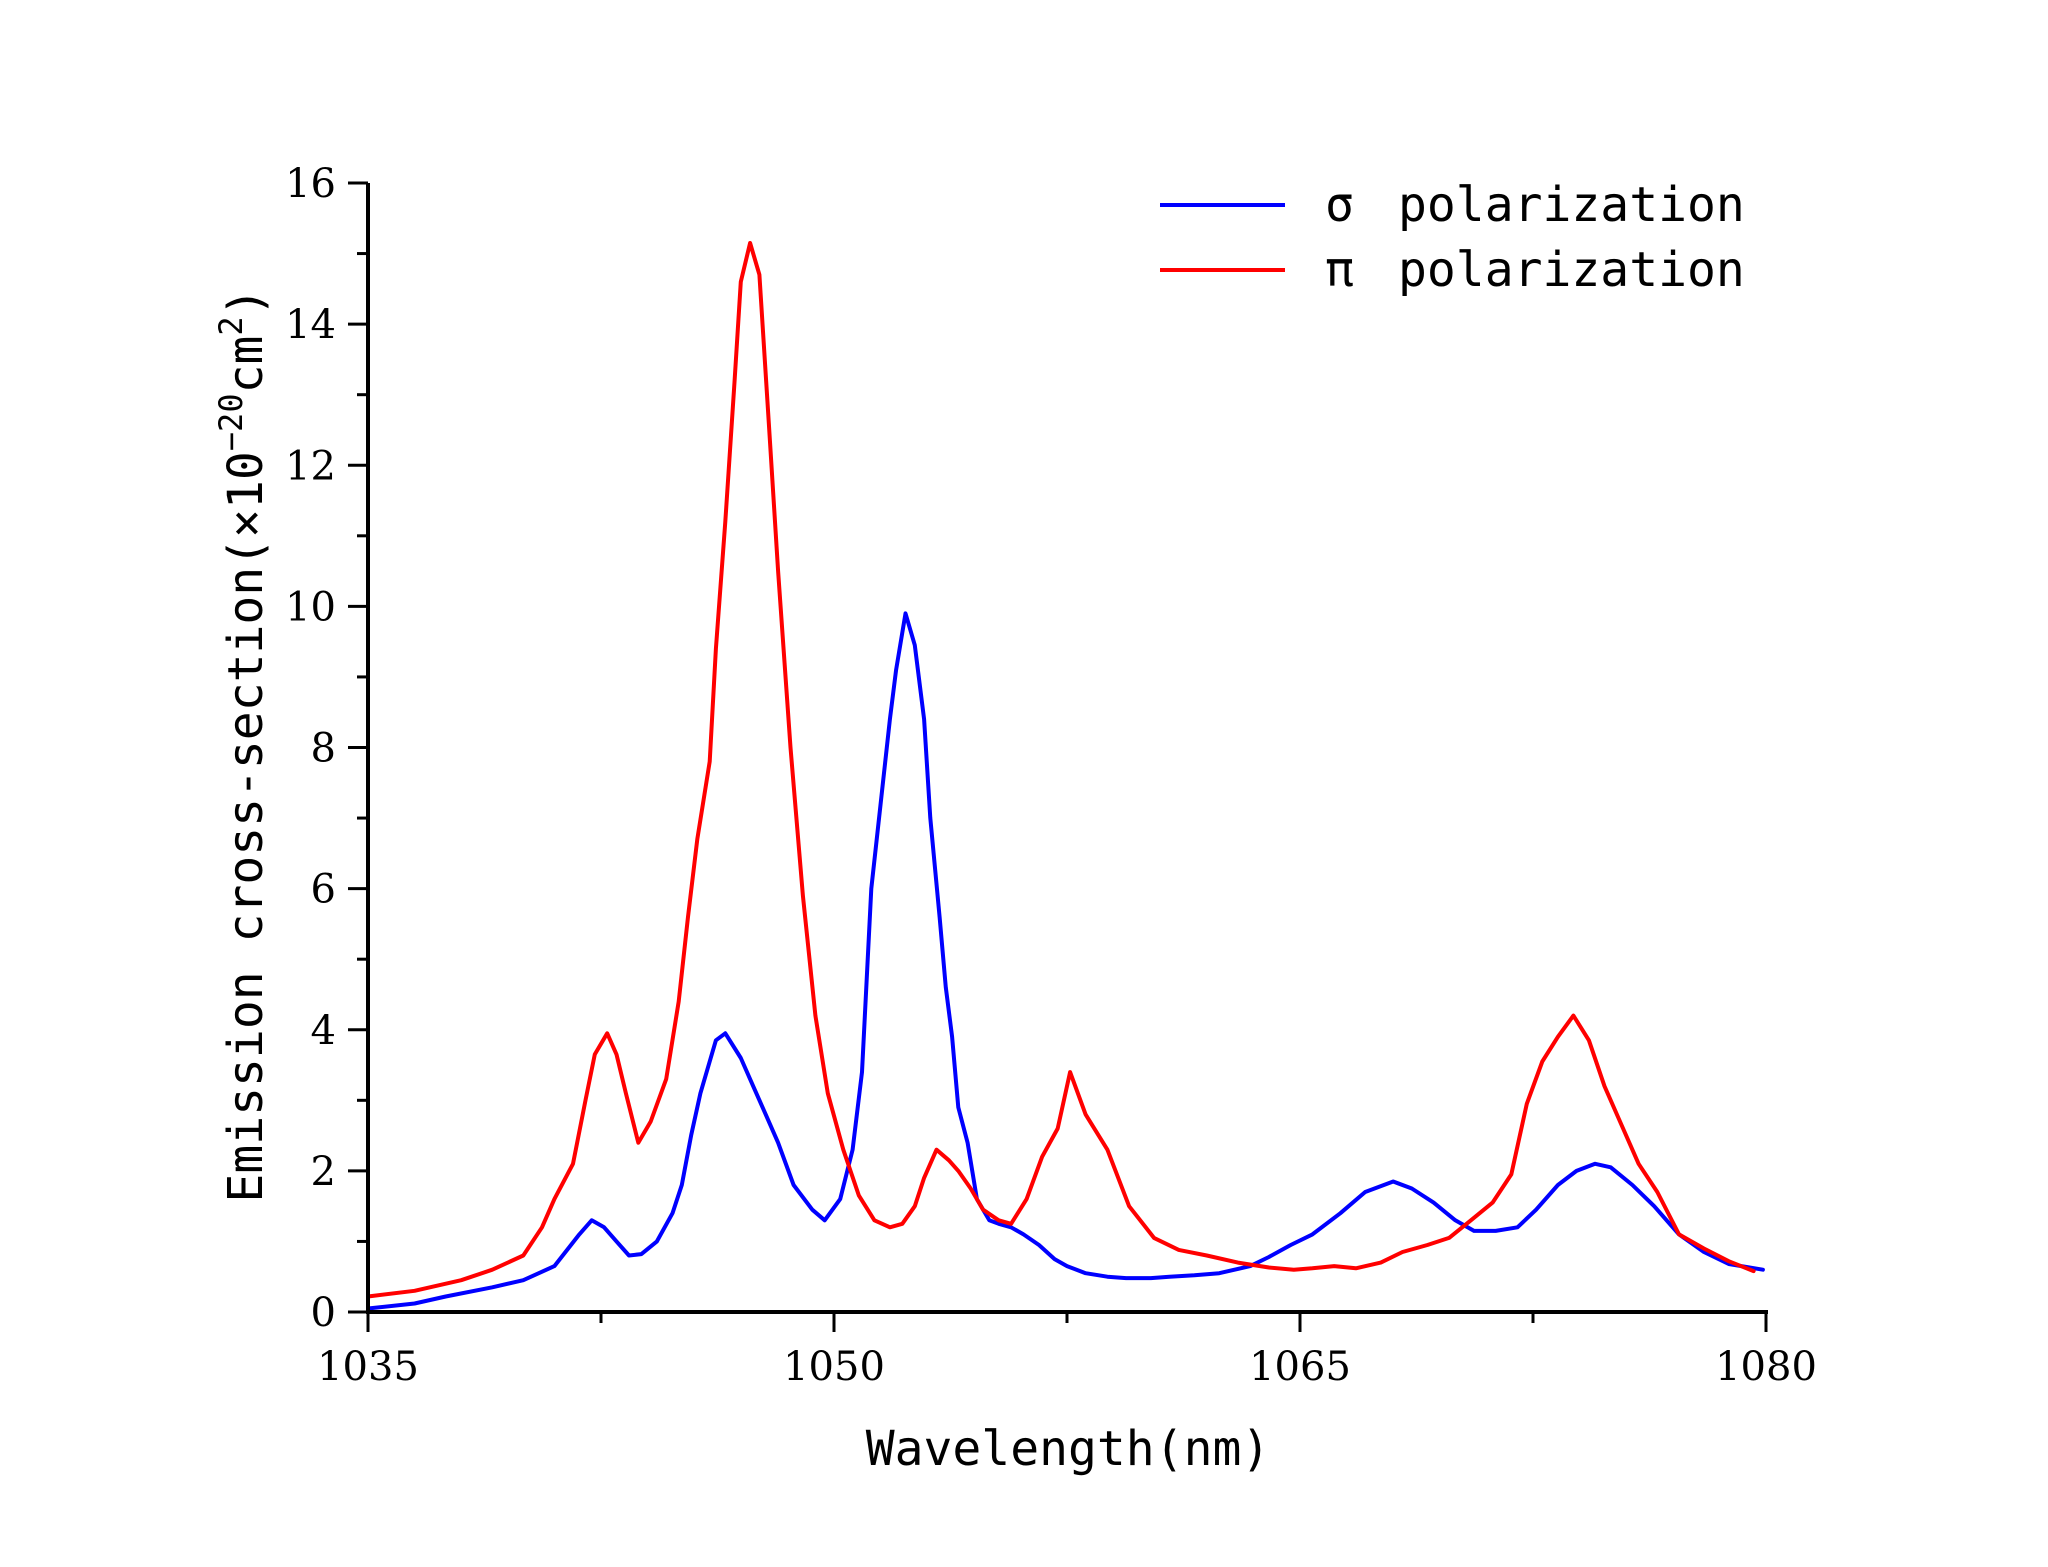  I want to click on y-axis-title-base: 10, so click(246, 480).